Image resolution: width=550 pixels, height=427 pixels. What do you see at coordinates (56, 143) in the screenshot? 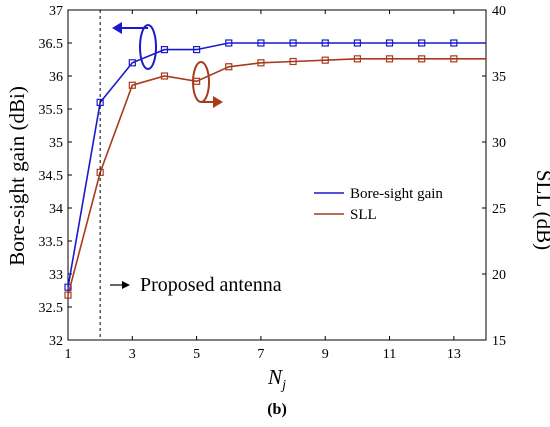
I see `y-left-tick-label: 35` at bounding box center [56, 143].